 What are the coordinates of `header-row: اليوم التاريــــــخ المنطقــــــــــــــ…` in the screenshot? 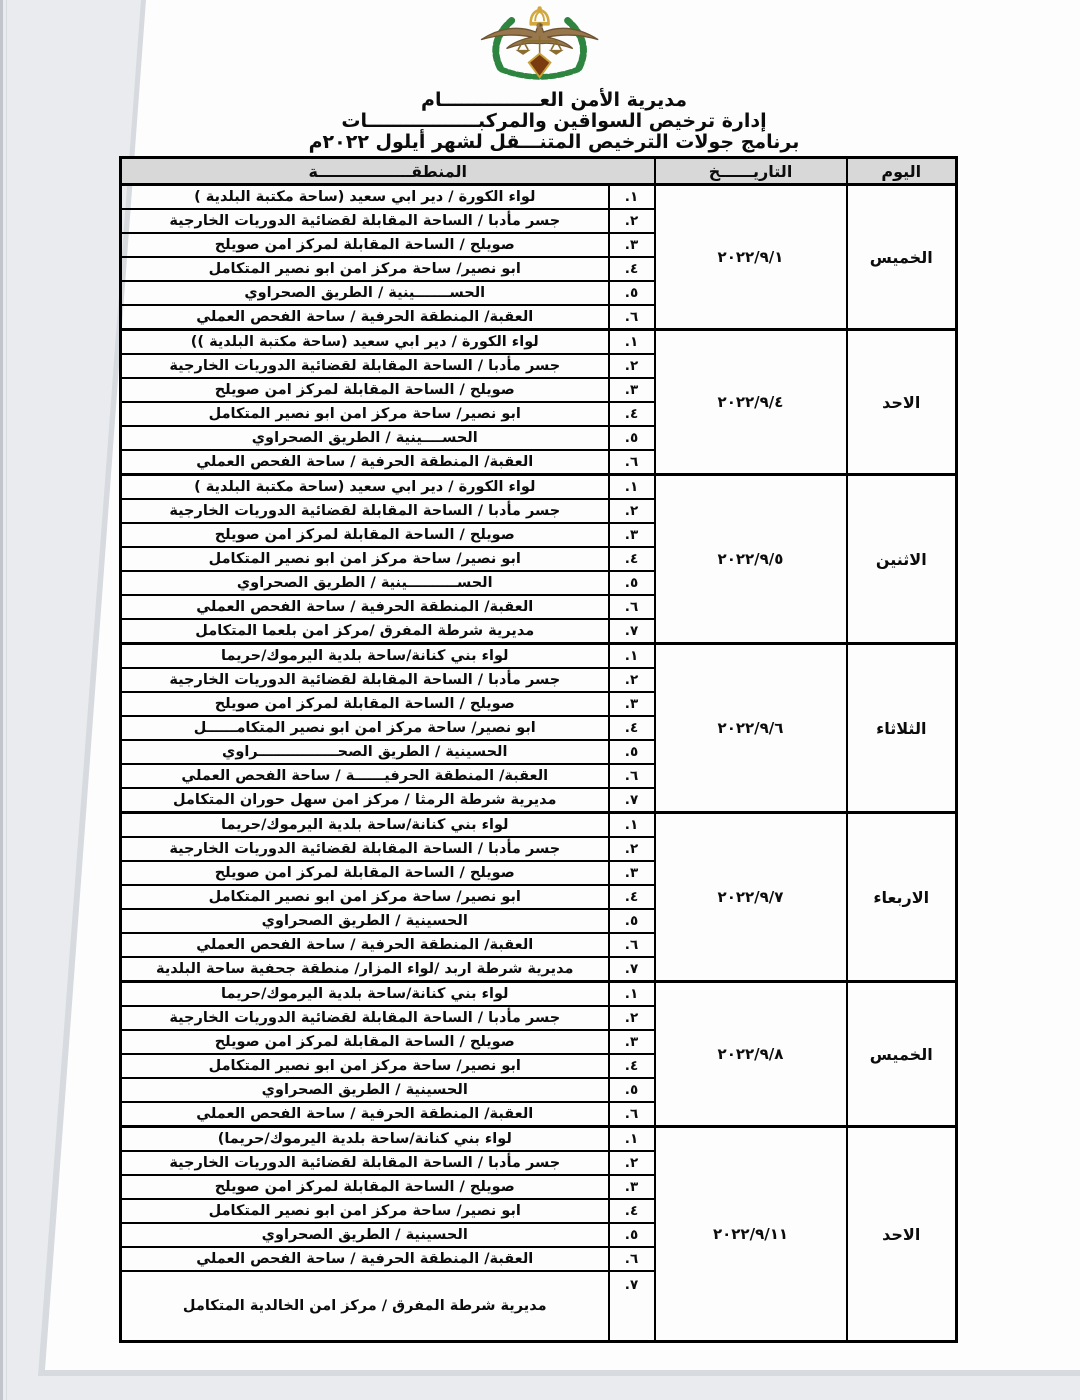 It's located at (538, 171).